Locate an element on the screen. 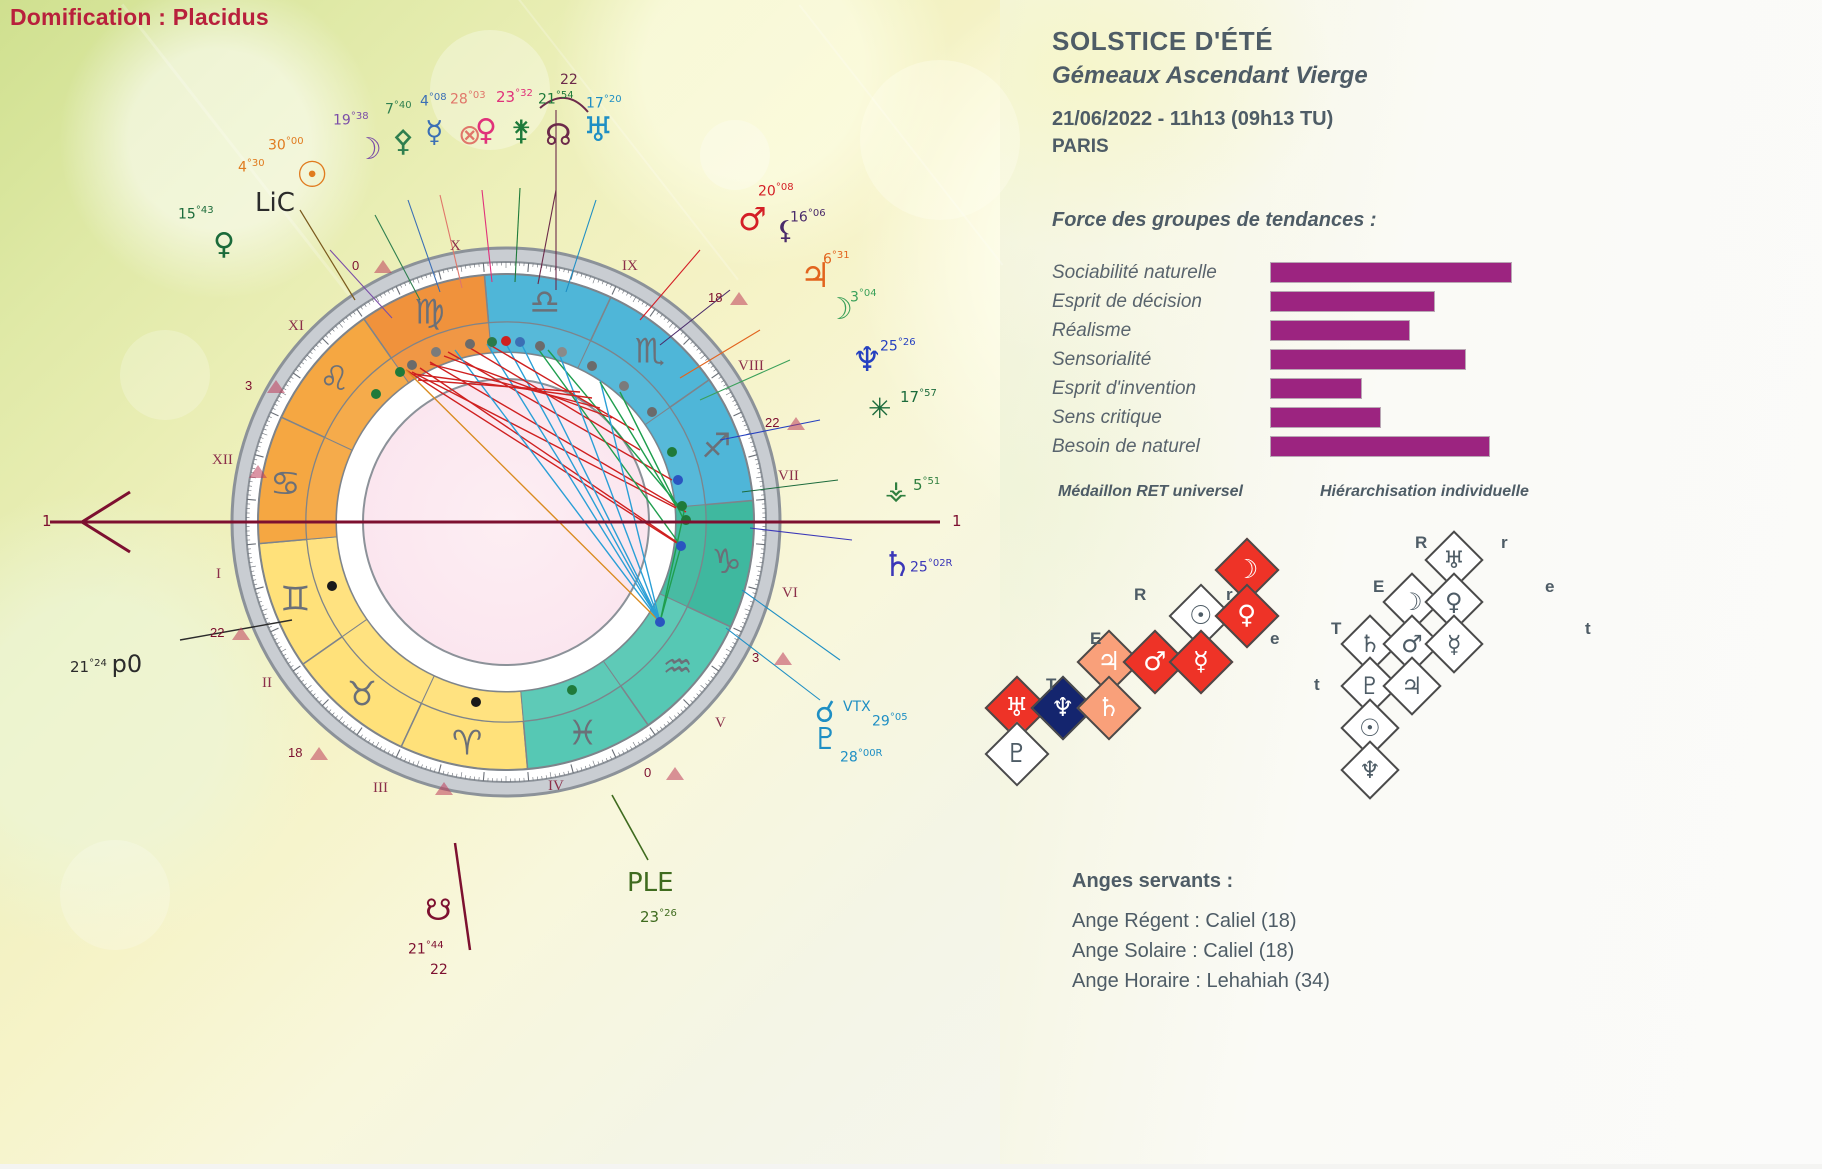 This screenshot has height=1169, width=1822. forces-bar-row: Esprit d'invention is located at coordinates (1282, 388).